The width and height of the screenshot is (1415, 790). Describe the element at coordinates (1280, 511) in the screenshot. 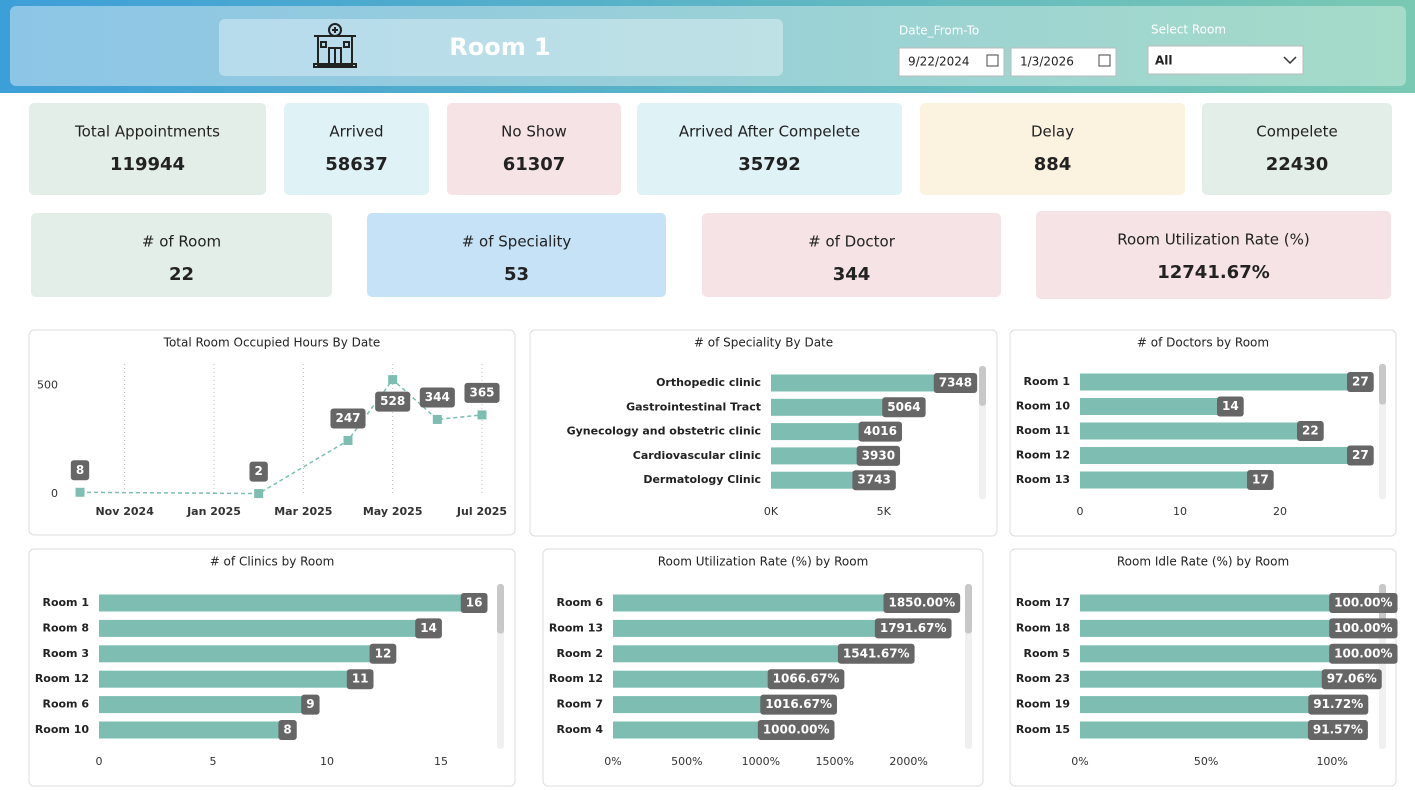

I see `x-tick-label: 20` at that location.